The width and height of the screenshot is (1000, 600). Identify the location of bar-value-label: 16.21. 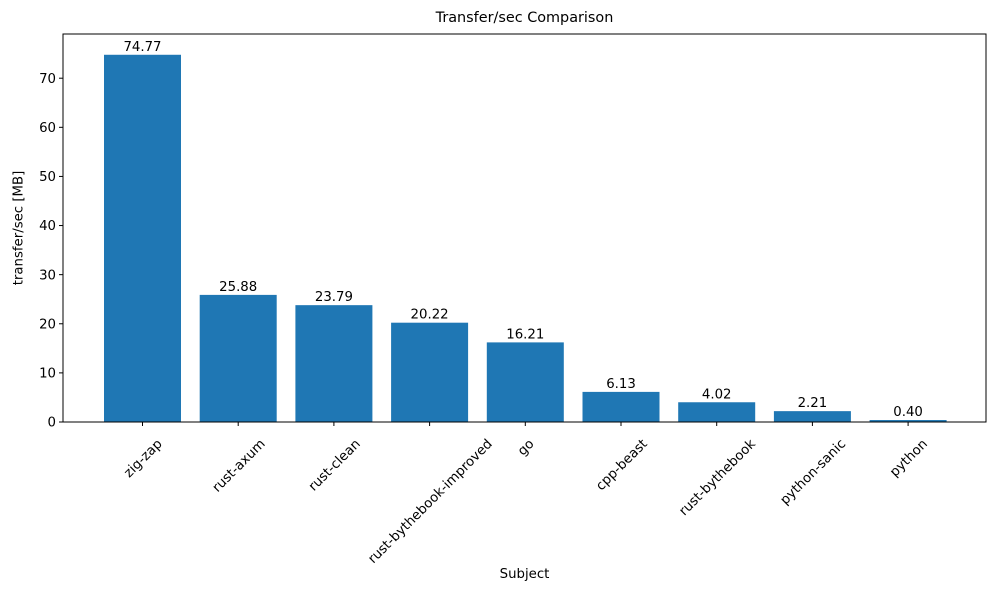
(525, 334).